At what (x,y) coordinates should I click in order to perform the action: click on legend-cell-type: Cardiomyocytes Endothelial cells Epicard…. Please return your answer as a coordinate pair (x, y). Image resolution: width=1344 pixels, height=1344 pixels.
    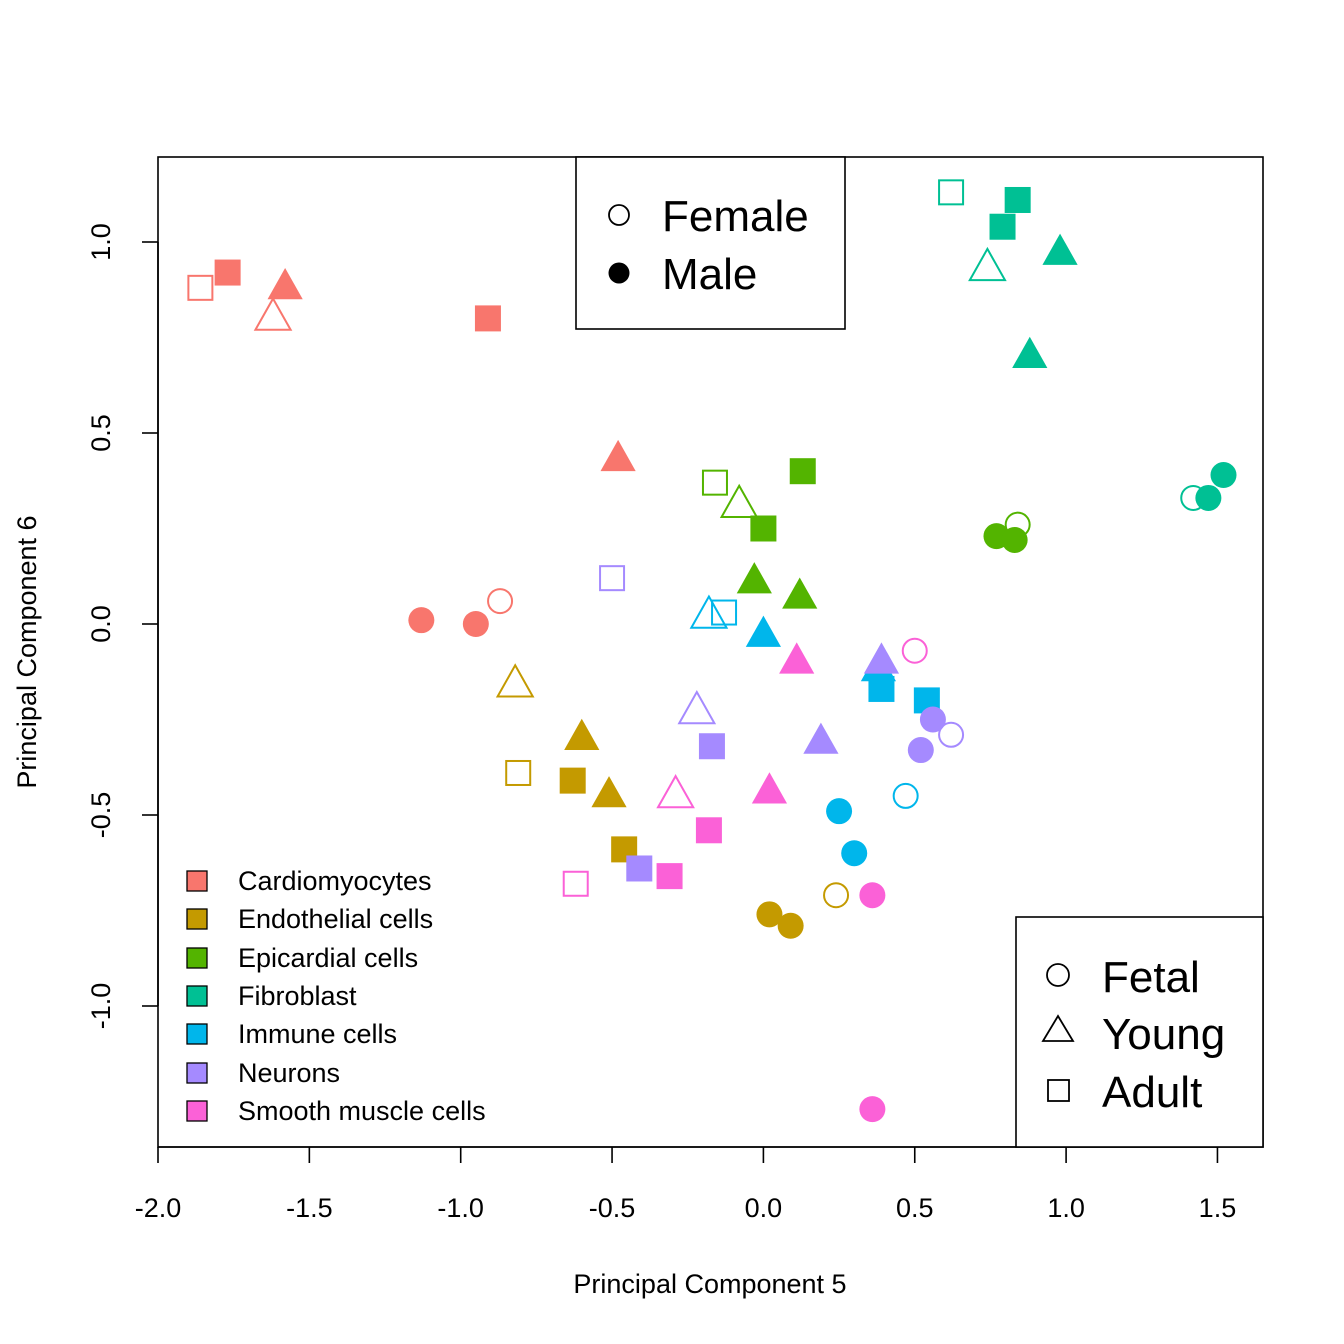
    Looking at the image, I should click on (336, 996).